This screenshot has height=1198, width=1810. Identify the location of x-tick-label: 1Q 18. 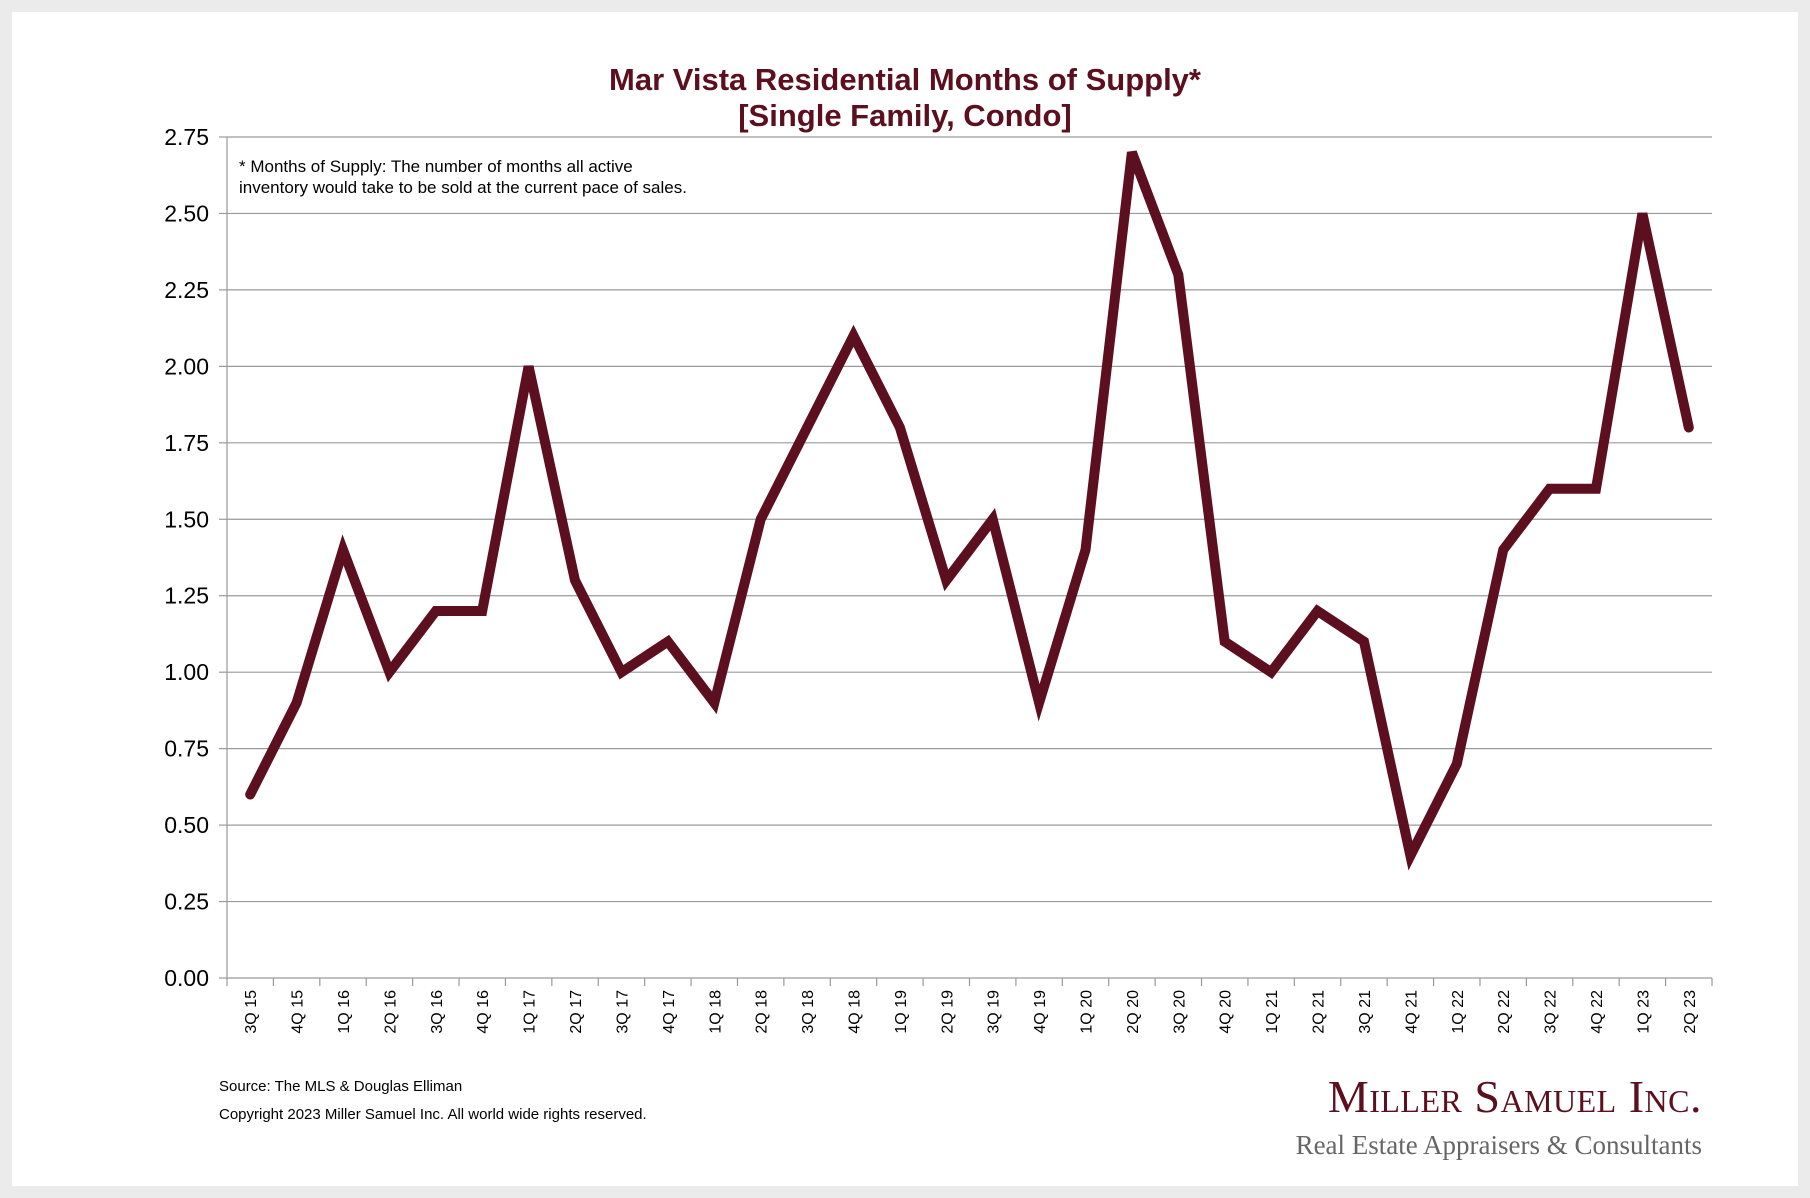
(715, 1012).